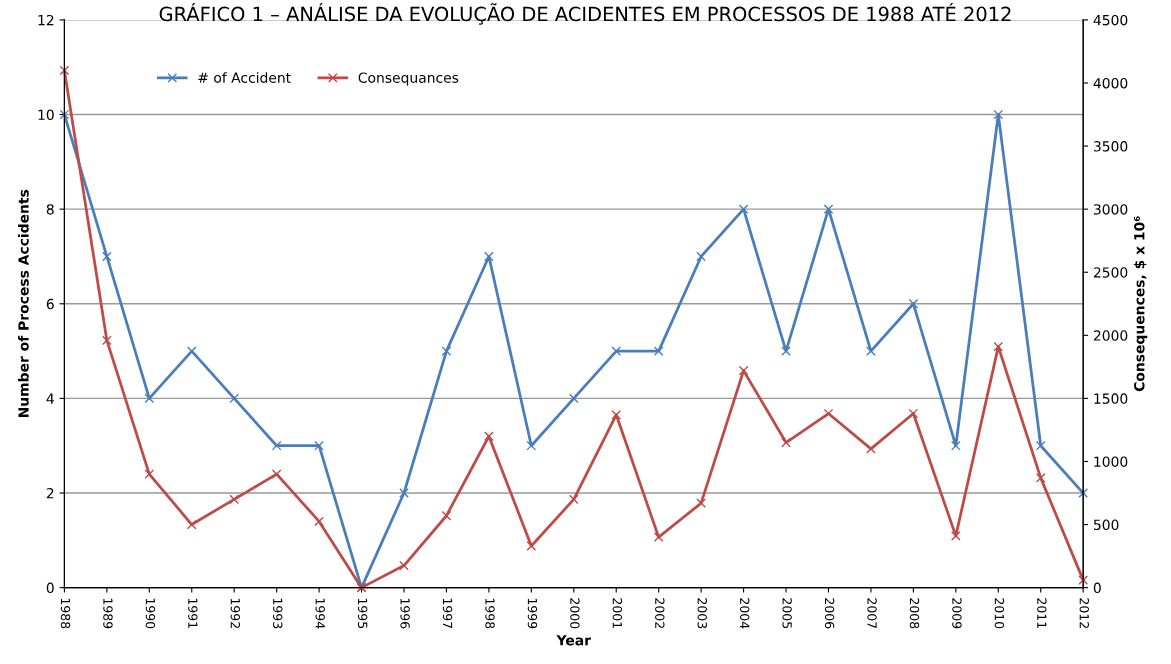 The image size is (1171, 664). Describe the element at coordinates (50, 209) in the screenshot. I see `y-tick-label: 8` at that location.